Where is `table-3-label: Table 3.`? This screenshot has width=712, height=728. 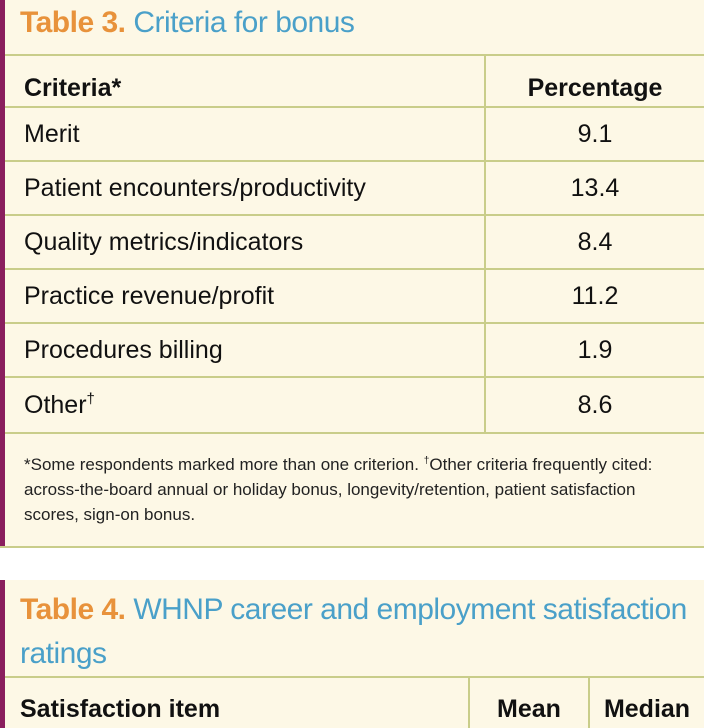
table-3-label: Table 3. is located at coordinates (73, 22).